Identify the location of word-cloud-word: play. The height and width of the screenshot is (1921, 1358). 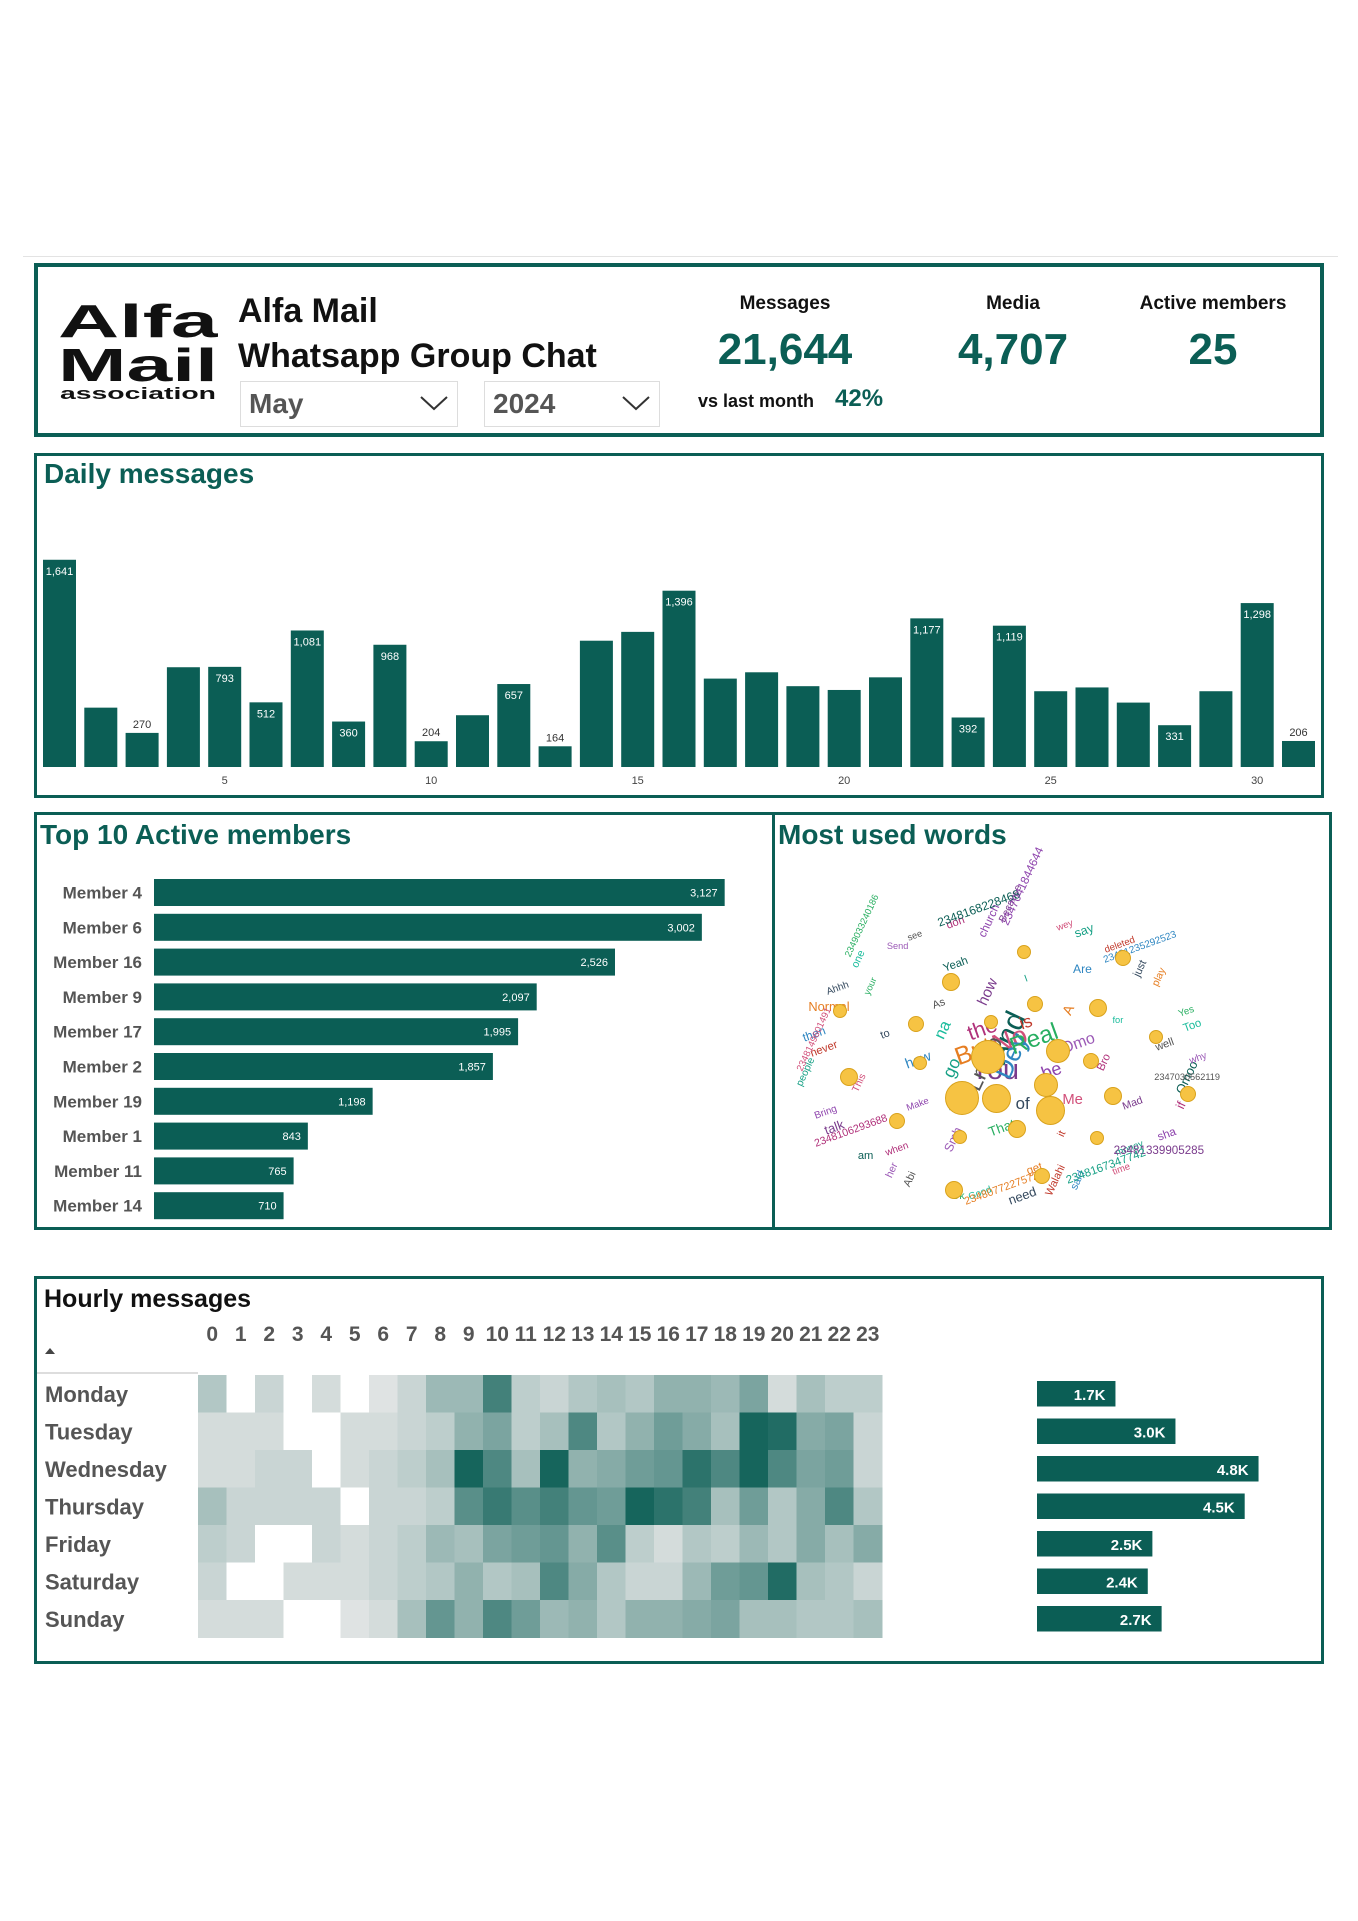
(1159, 977).